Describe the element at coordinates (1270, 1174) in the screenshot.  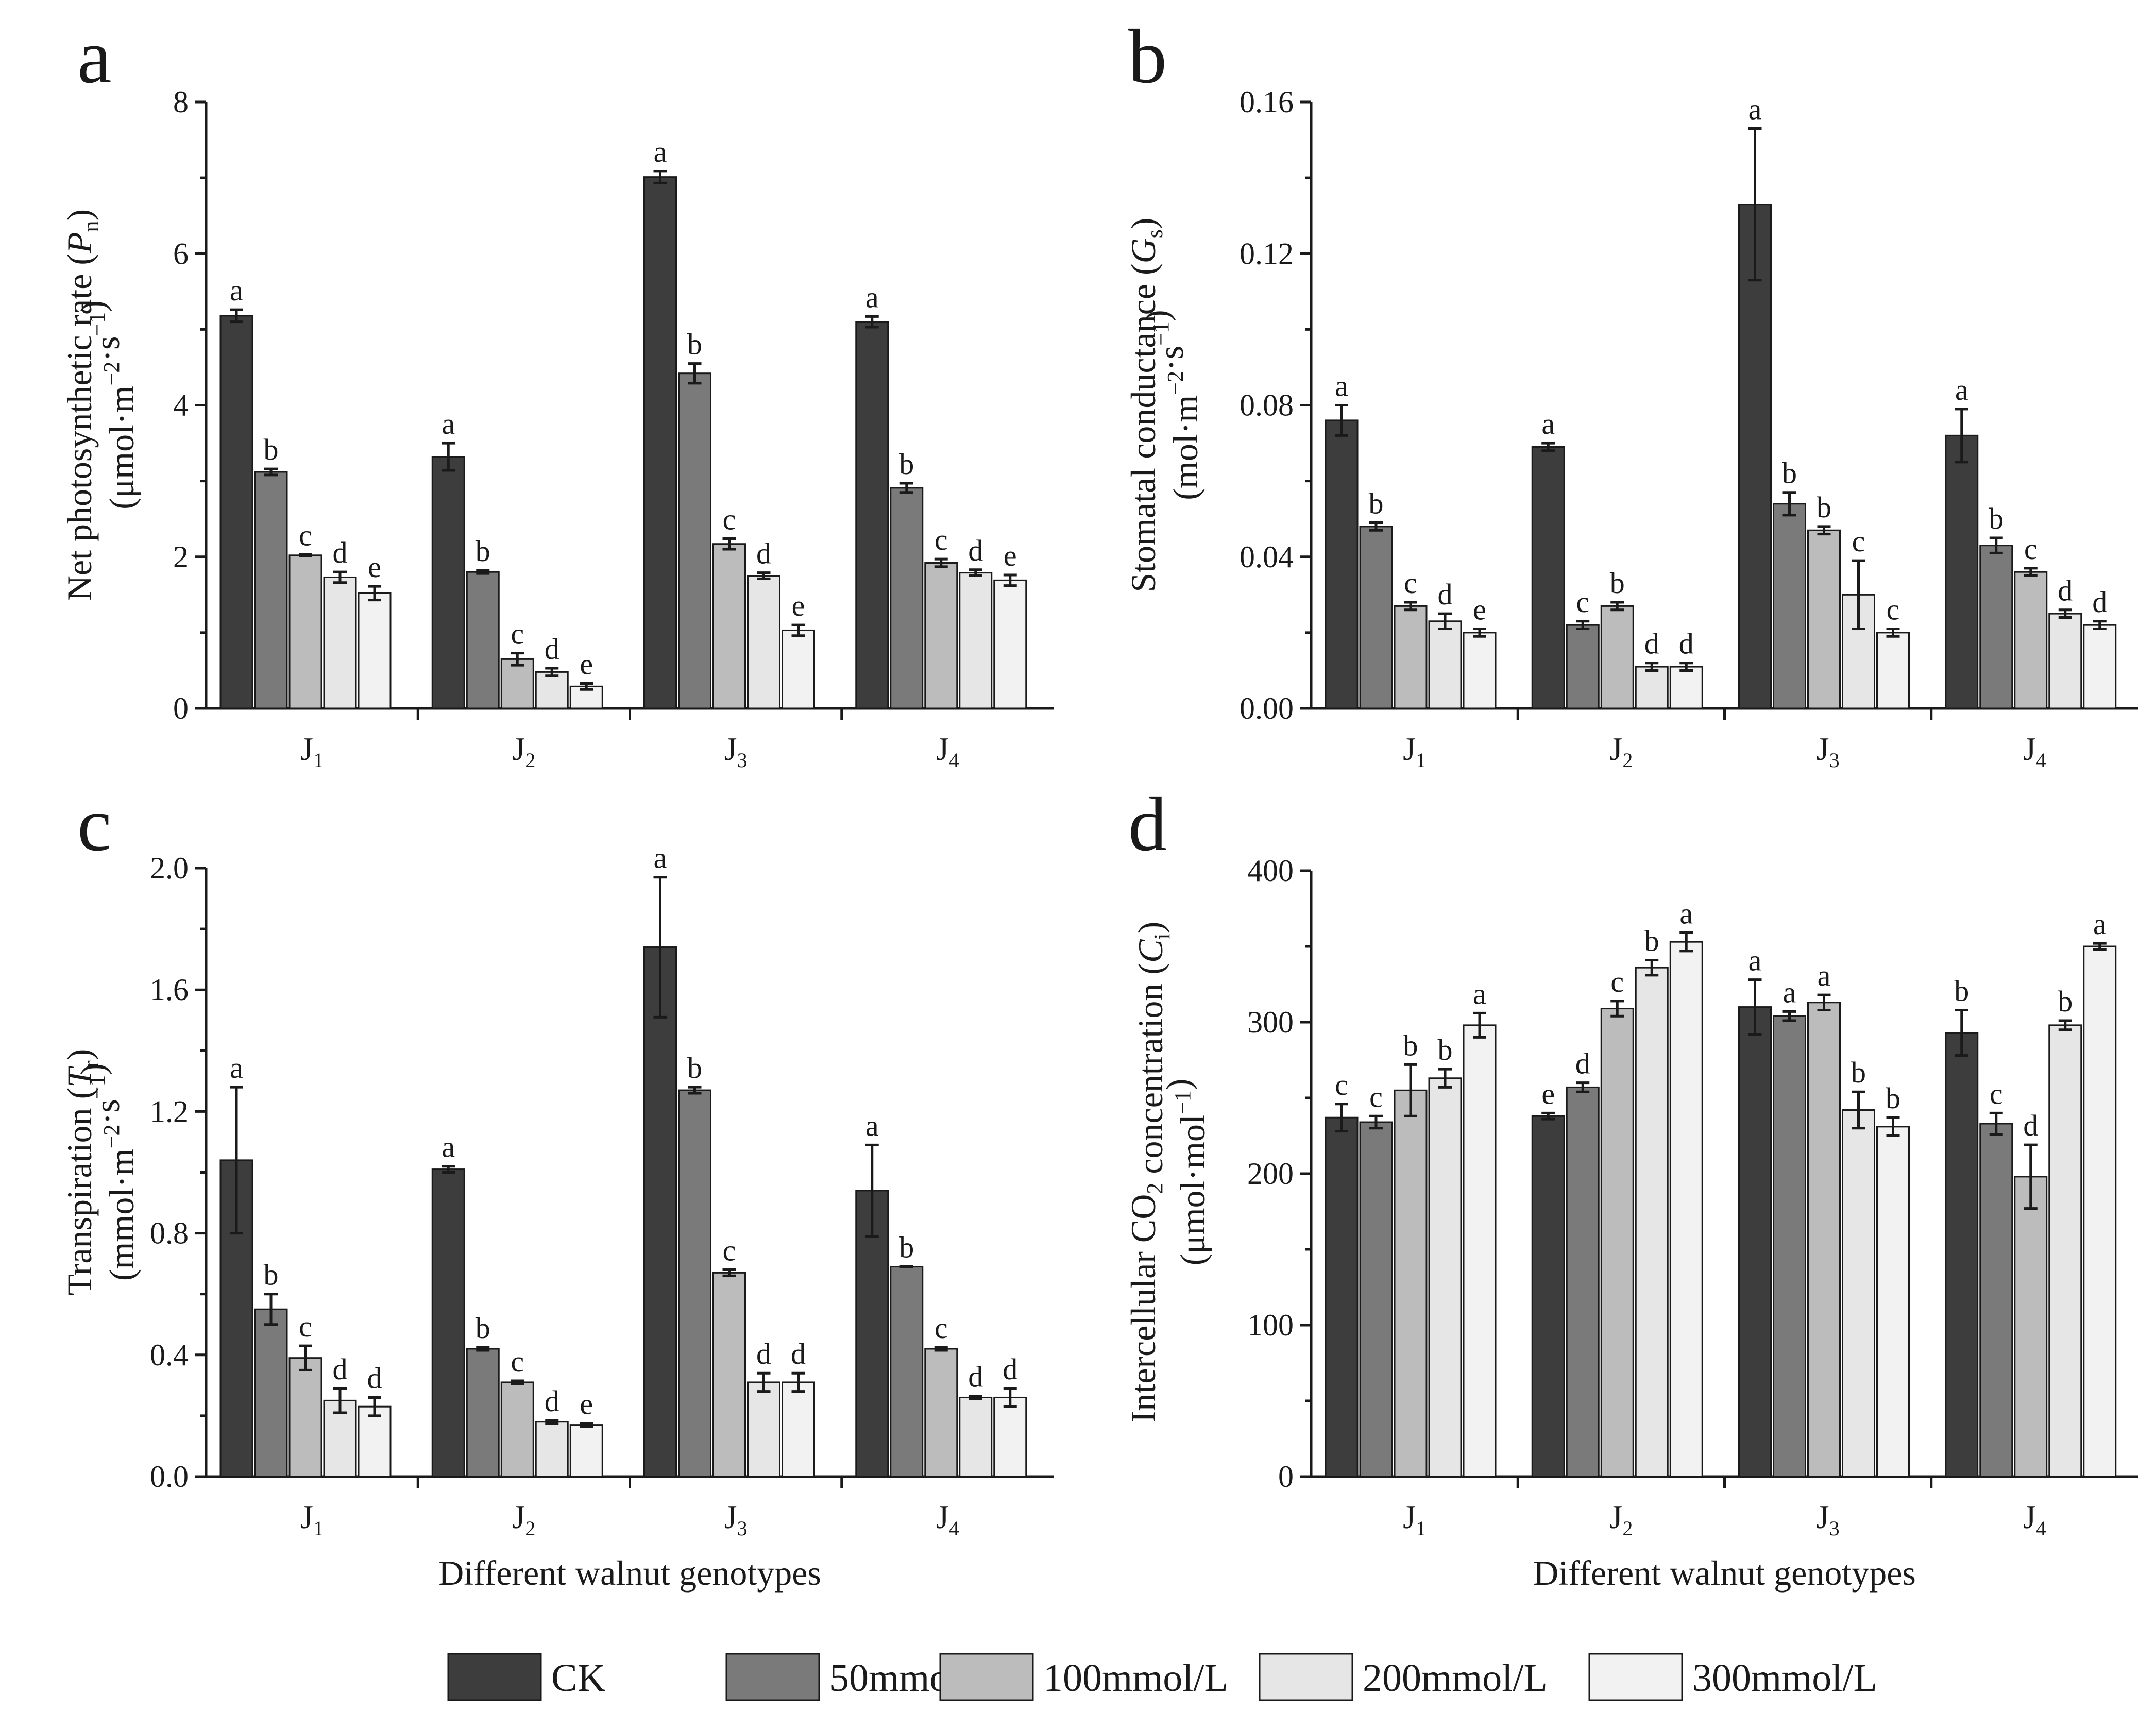
I see `y-tick-label: 200` at that location.